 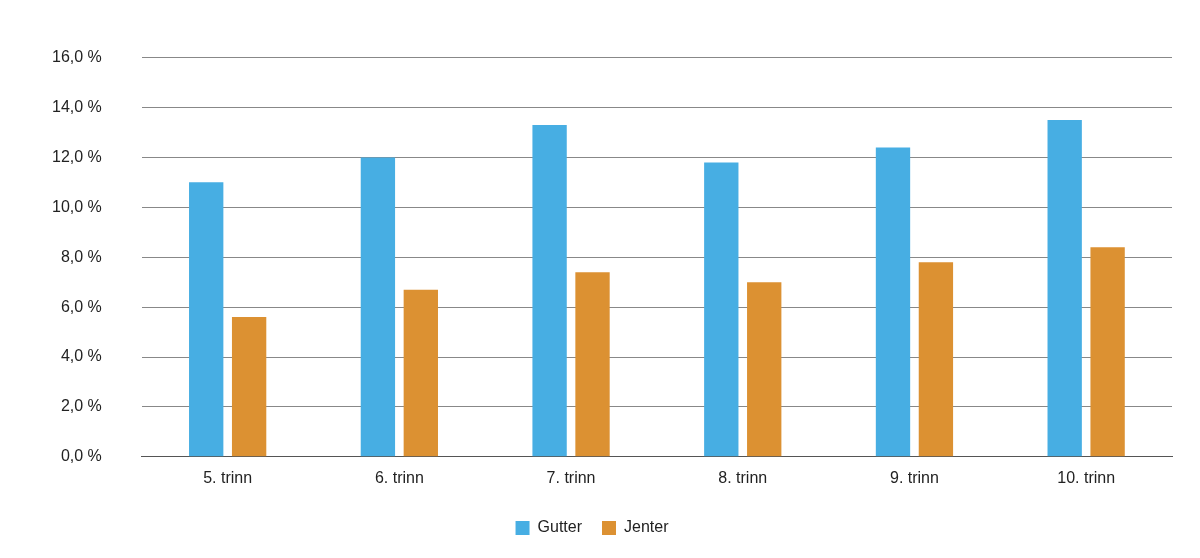 What do you see at coordinates (228, 477) in the screenshot?
I see `x-tick-label: 5. trinn` at bounding box center [228, 477].